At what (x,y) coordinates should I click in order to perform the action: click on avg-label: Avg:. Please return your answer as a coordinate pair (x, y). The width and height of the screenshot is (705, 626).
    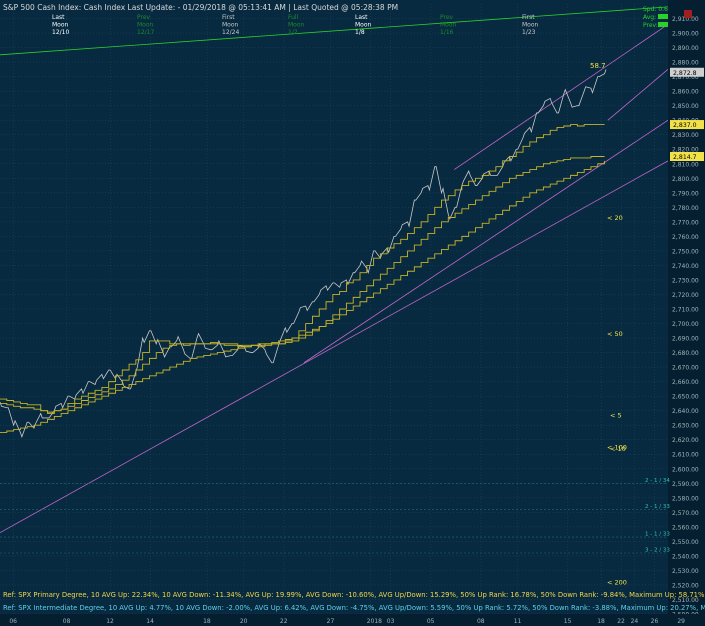
    Looking at the image, I should click on (649, 17).